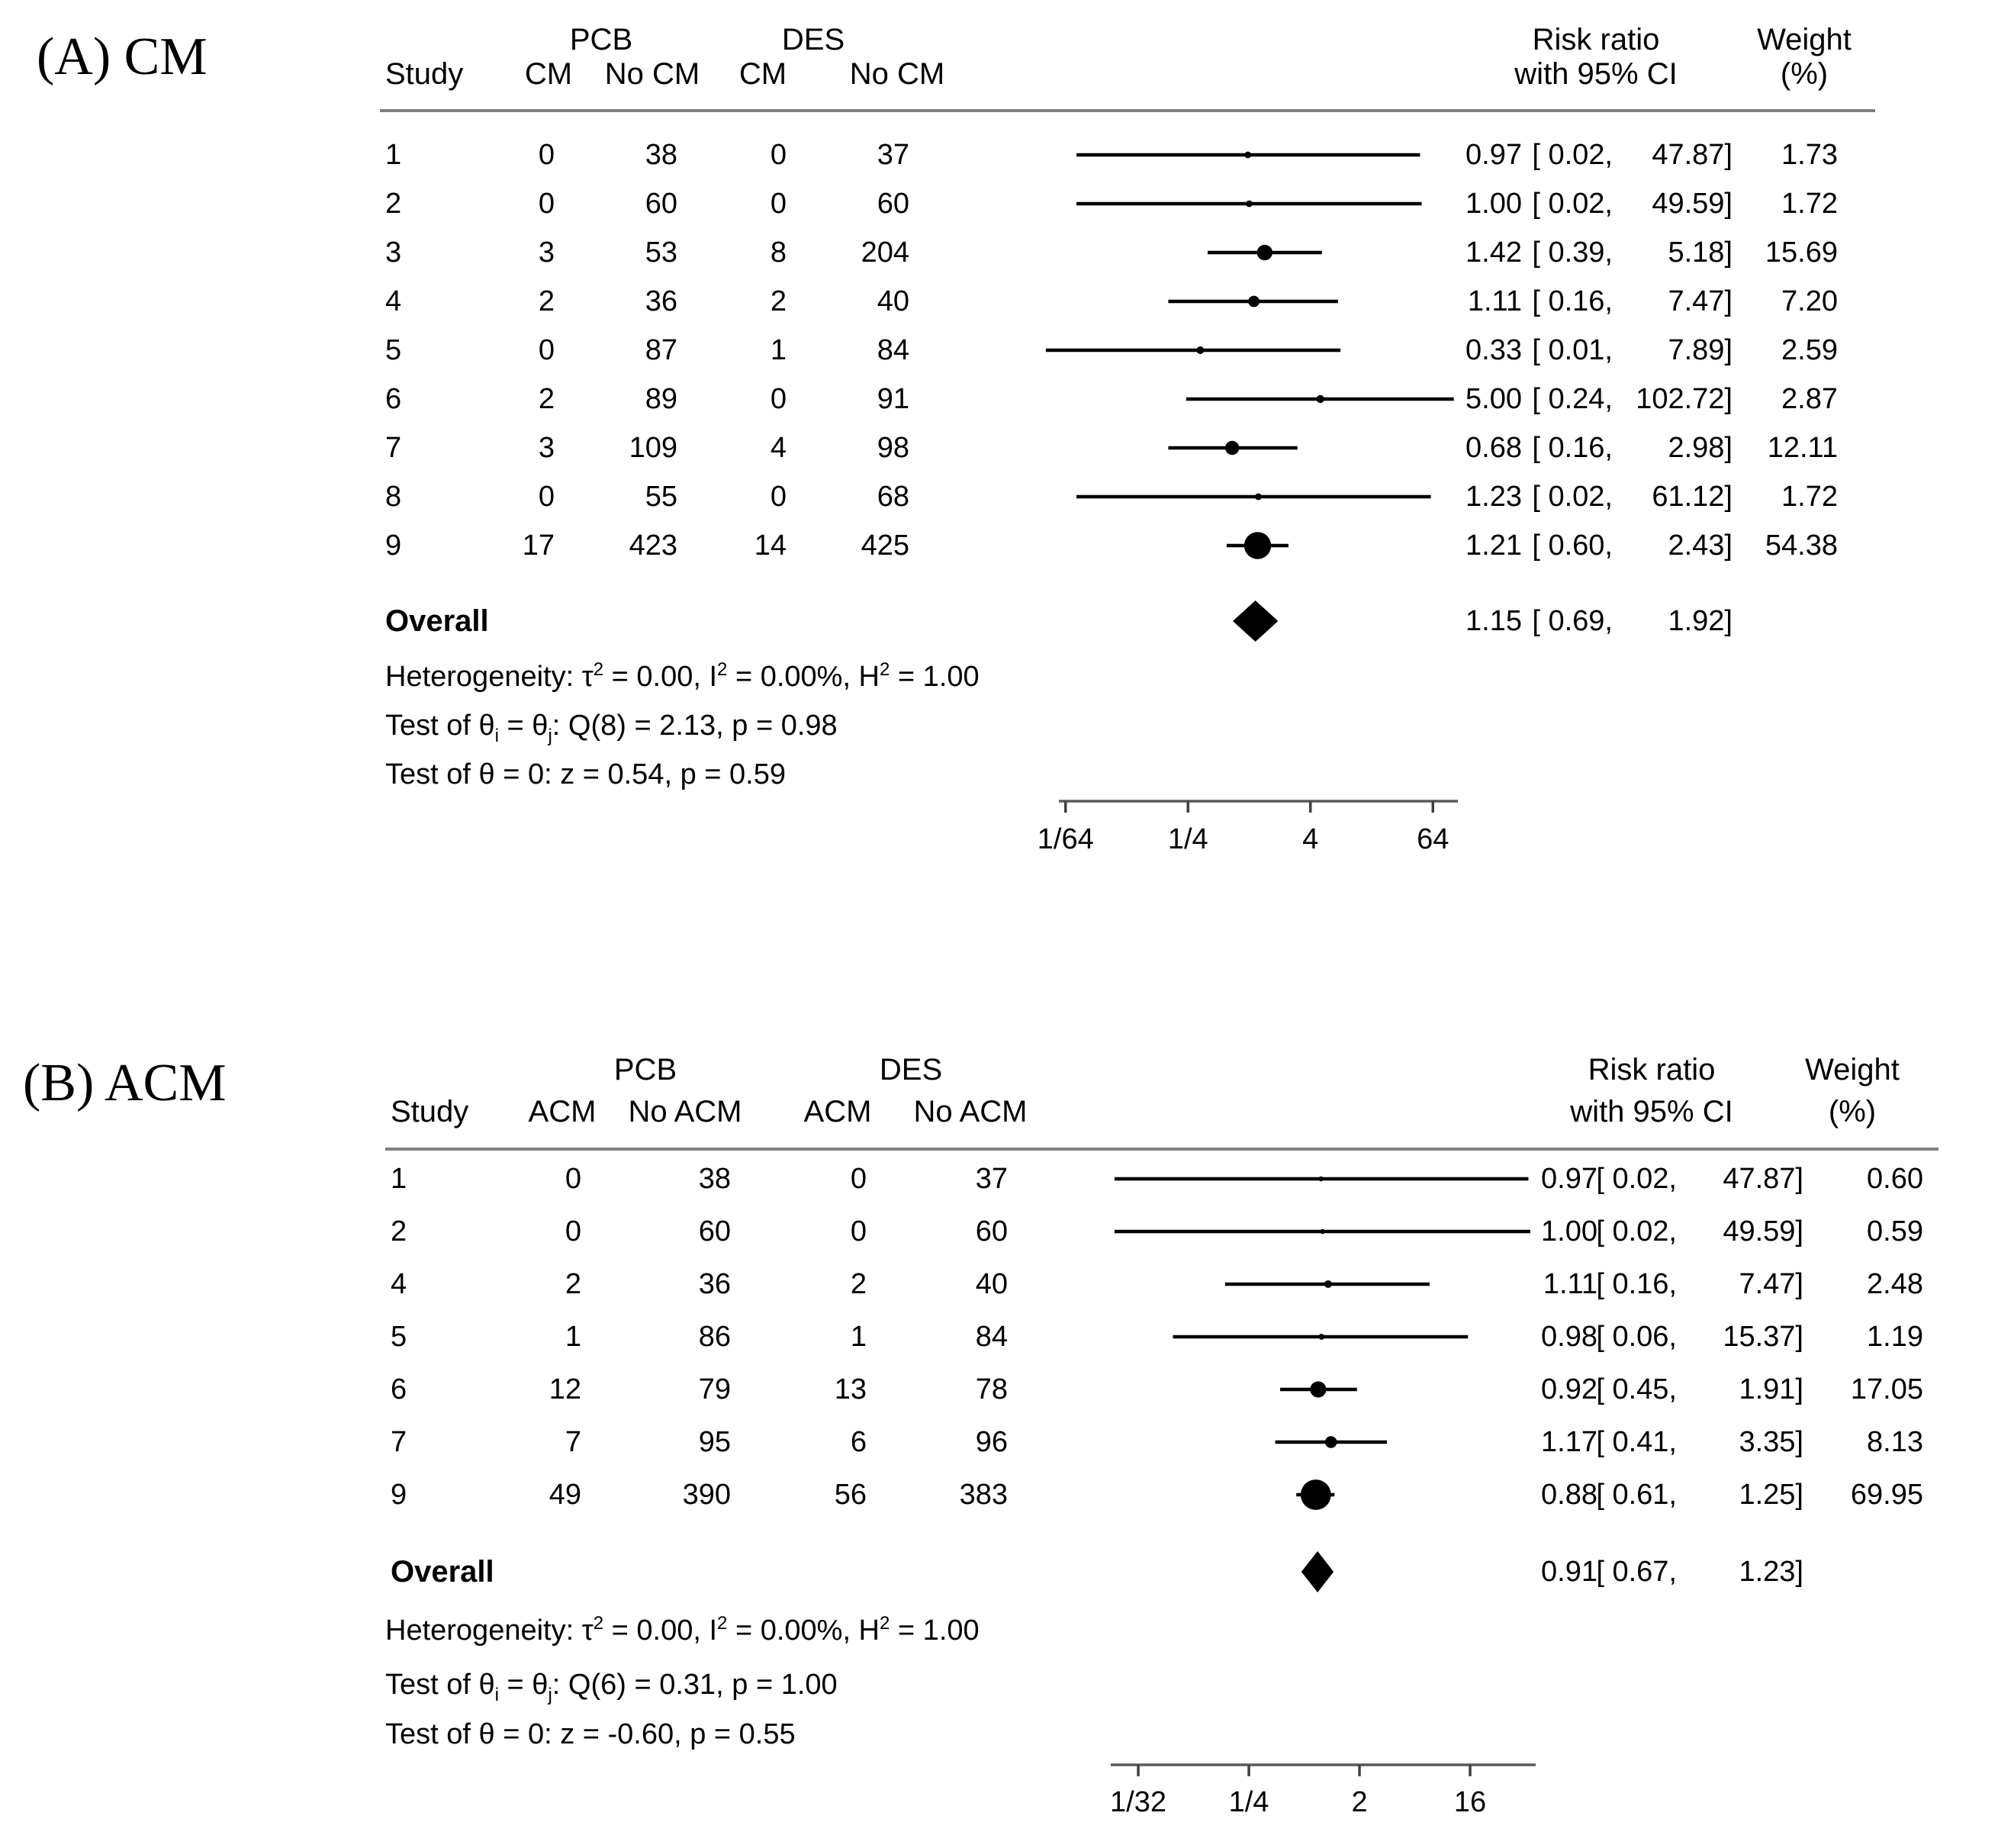 The width and height of the screenshot is (1998, 1848). I want to click on count-cell: 60, so click(893, 204).